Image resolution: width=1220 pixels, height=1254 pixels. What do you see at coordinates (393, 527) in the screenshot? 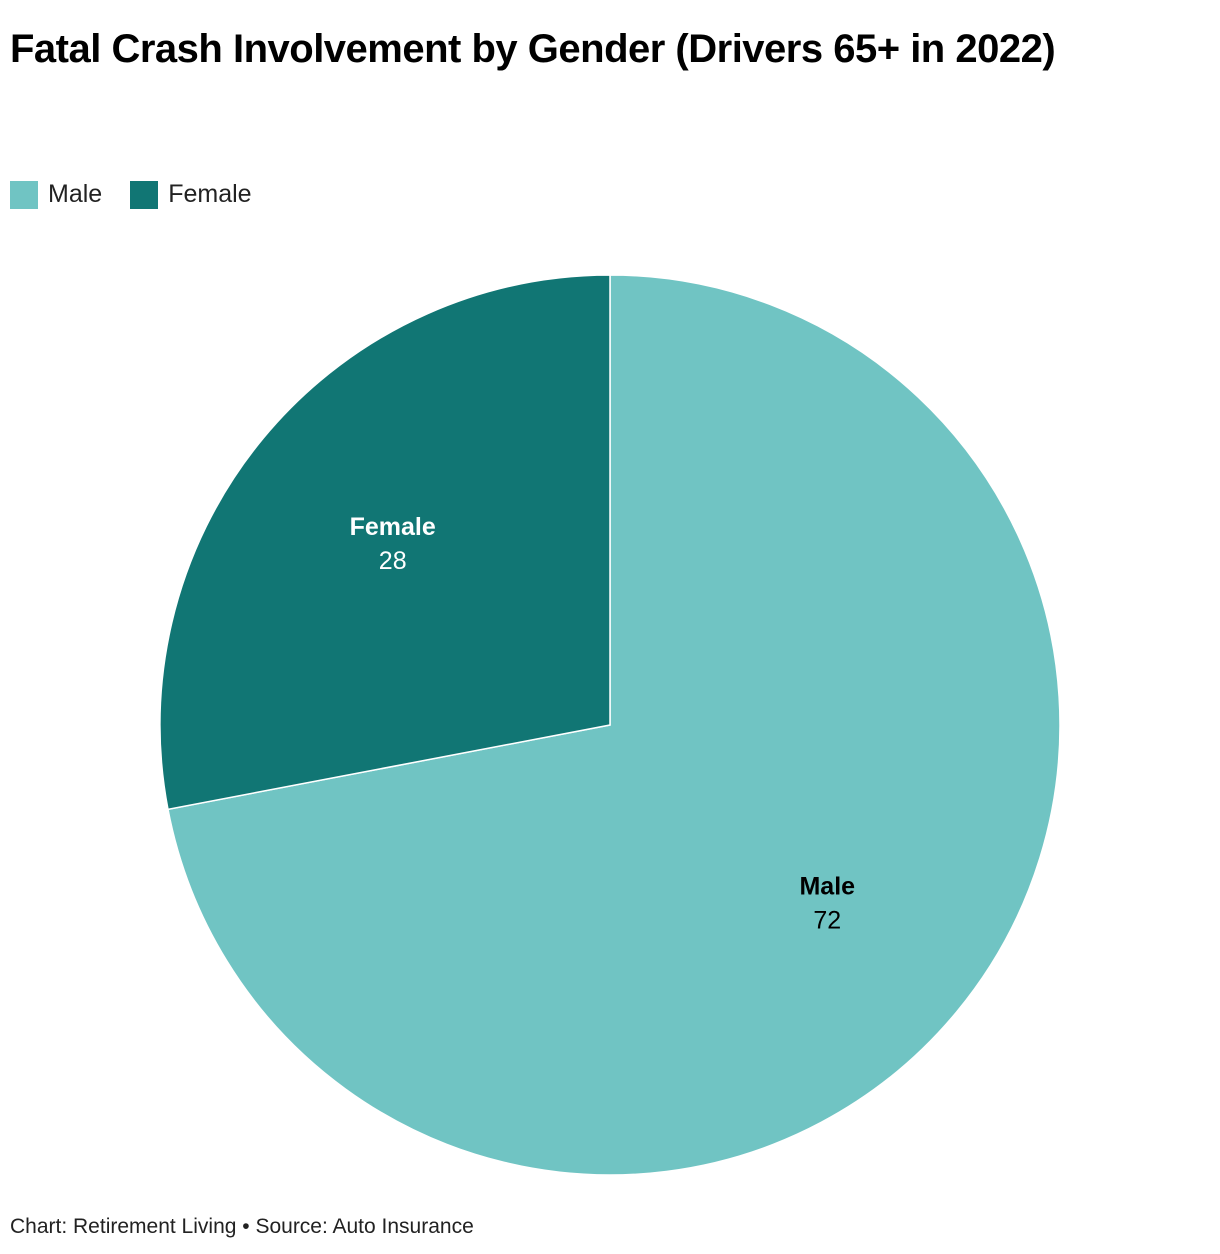
I see `slice-label: Female` at bounding box center [393, 527].